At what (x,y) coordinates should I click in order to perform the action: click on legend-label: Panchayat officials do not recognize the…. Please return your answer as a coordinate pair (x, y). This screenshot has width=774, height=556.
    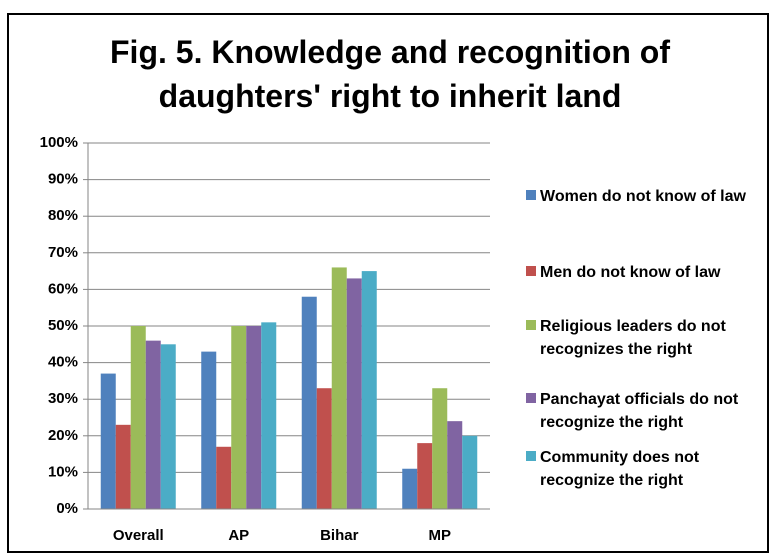
    Looking at the image, I should click on (639, 411).